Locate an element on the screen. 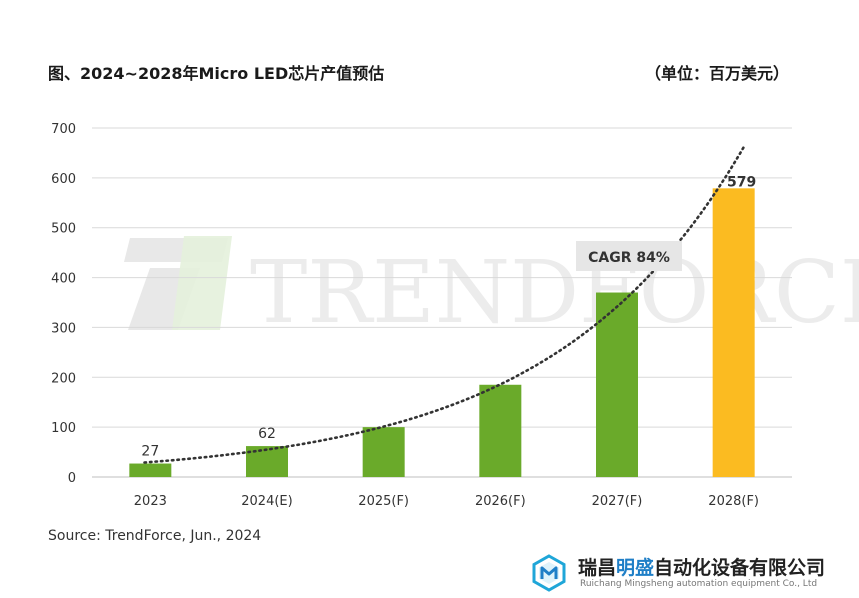 Image resolution: width=859 pixels, height=598 pixels. y-tick-label: 400 is located at coordinates (63, 279).